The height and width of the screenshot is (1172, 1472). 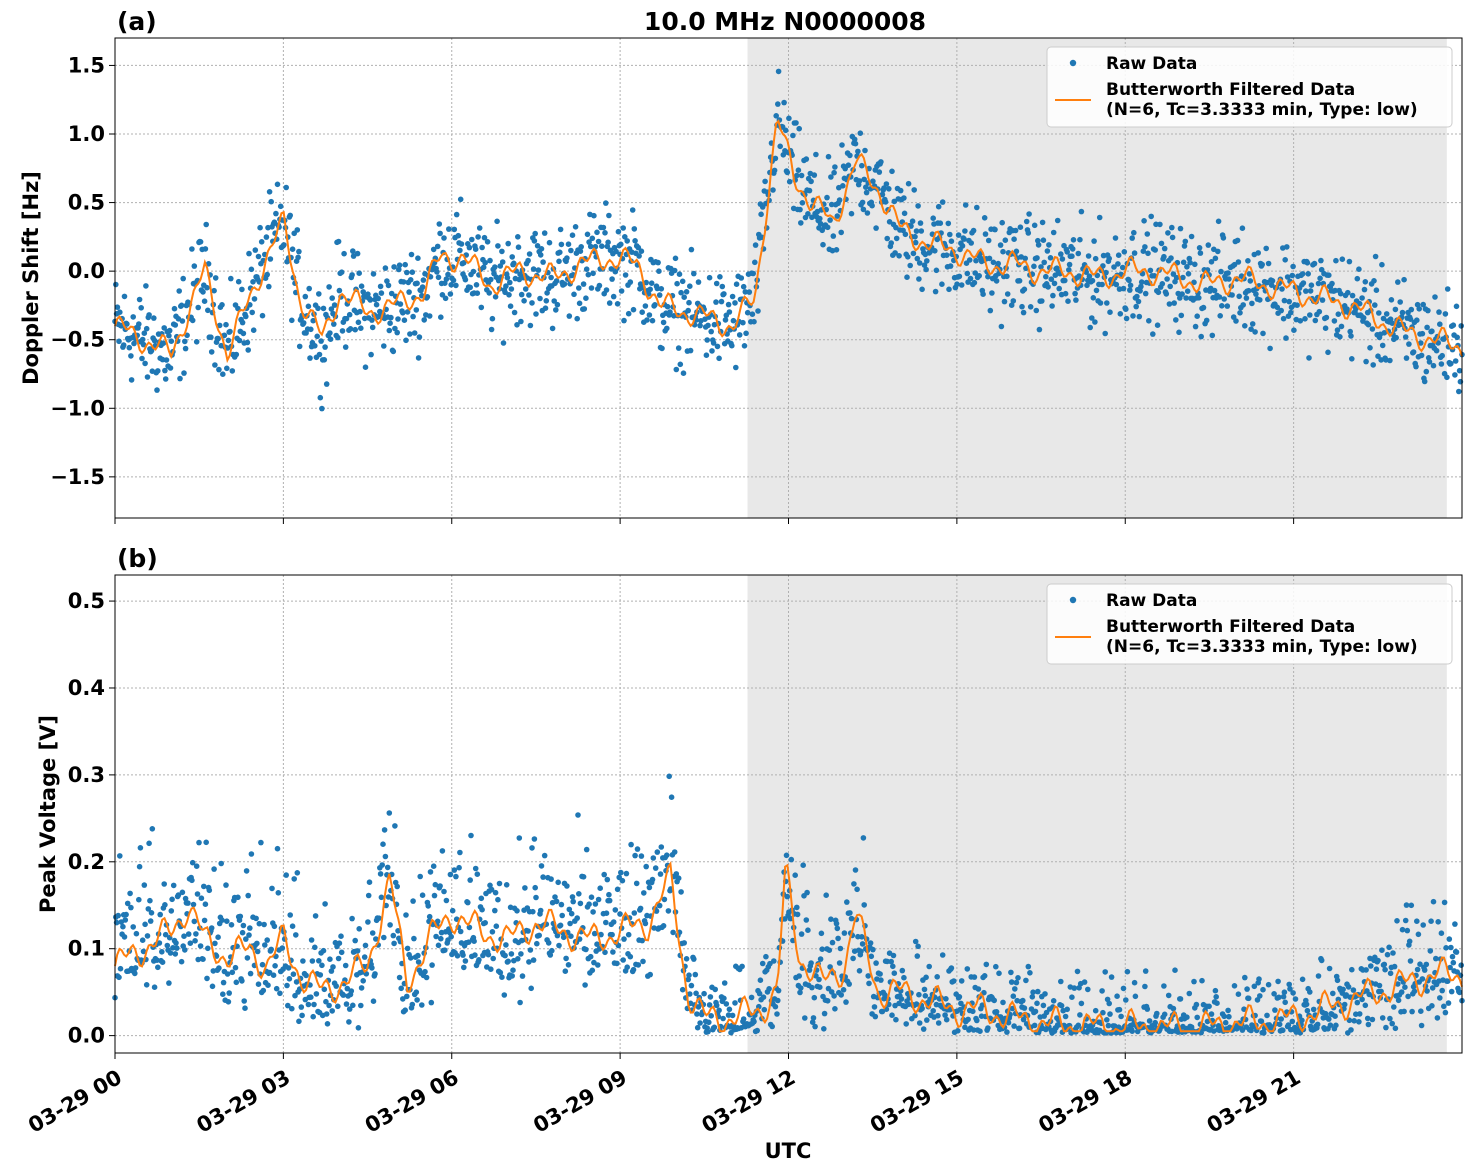 I want to click on y-tick-label: 1.0, so click(x=86, y=134).